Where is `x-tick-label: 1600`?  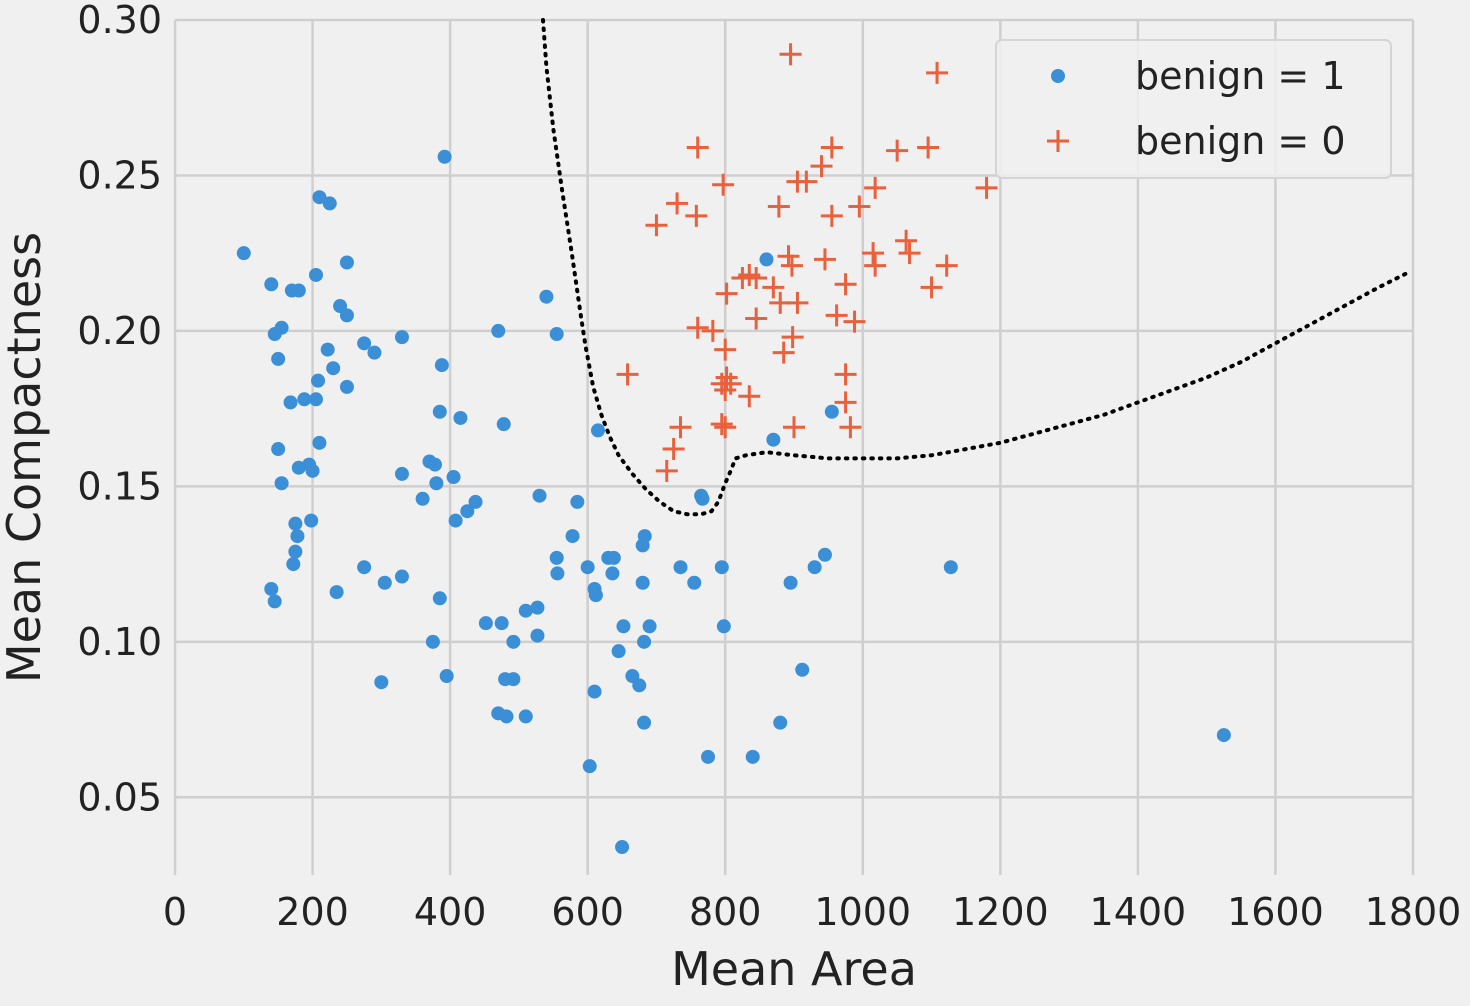
x-tick-label: 1600 is located at coordinates (1275, 912).